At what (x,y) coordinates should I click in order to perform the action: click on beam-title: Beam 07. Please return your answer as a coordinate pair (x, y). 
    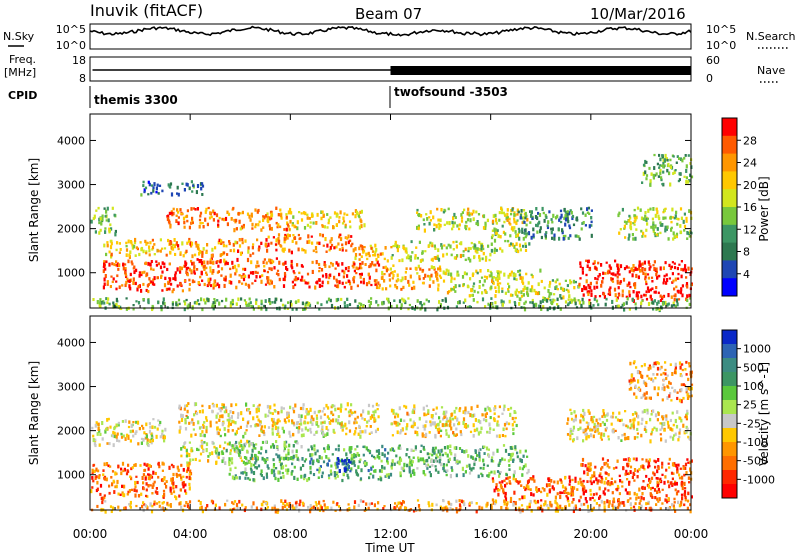
    Looking at the image, I should click on (388, 14).